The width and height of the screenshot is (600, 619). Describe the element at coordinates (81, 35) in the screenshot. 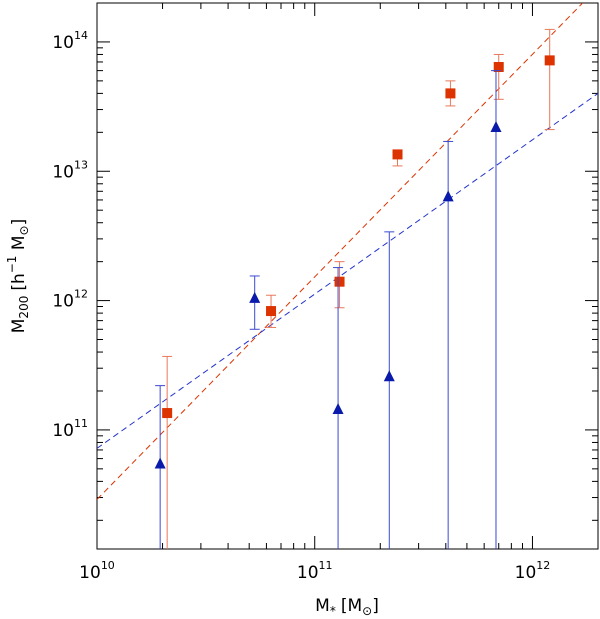

I see `y-tick-label-exp: 14` at that location.